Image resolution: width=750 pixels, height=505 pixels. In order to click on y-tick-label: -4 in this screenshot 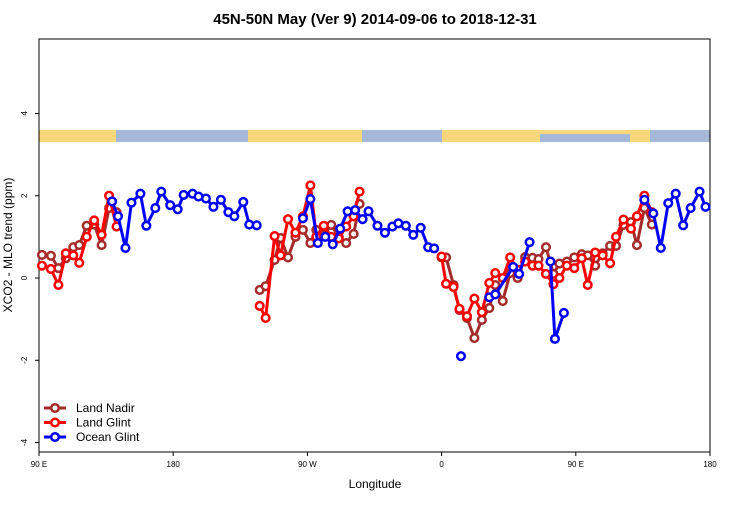, I will do `click(24, 442)`.